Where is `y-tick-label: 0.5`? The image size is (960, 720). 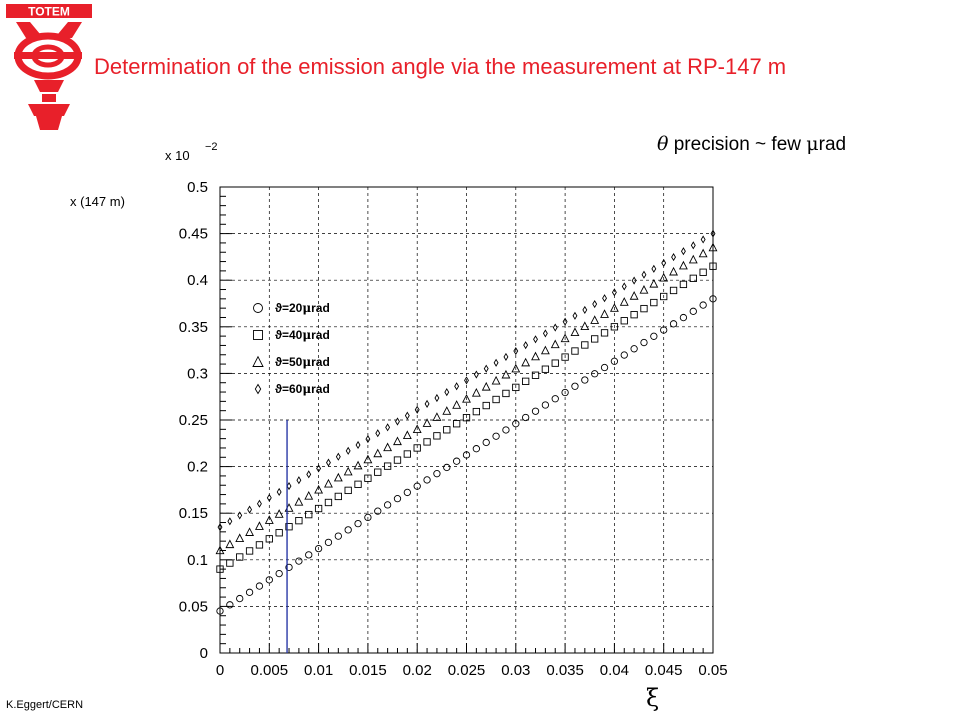
y-tick-label: 0.5 is located at coordinates (197, 187).